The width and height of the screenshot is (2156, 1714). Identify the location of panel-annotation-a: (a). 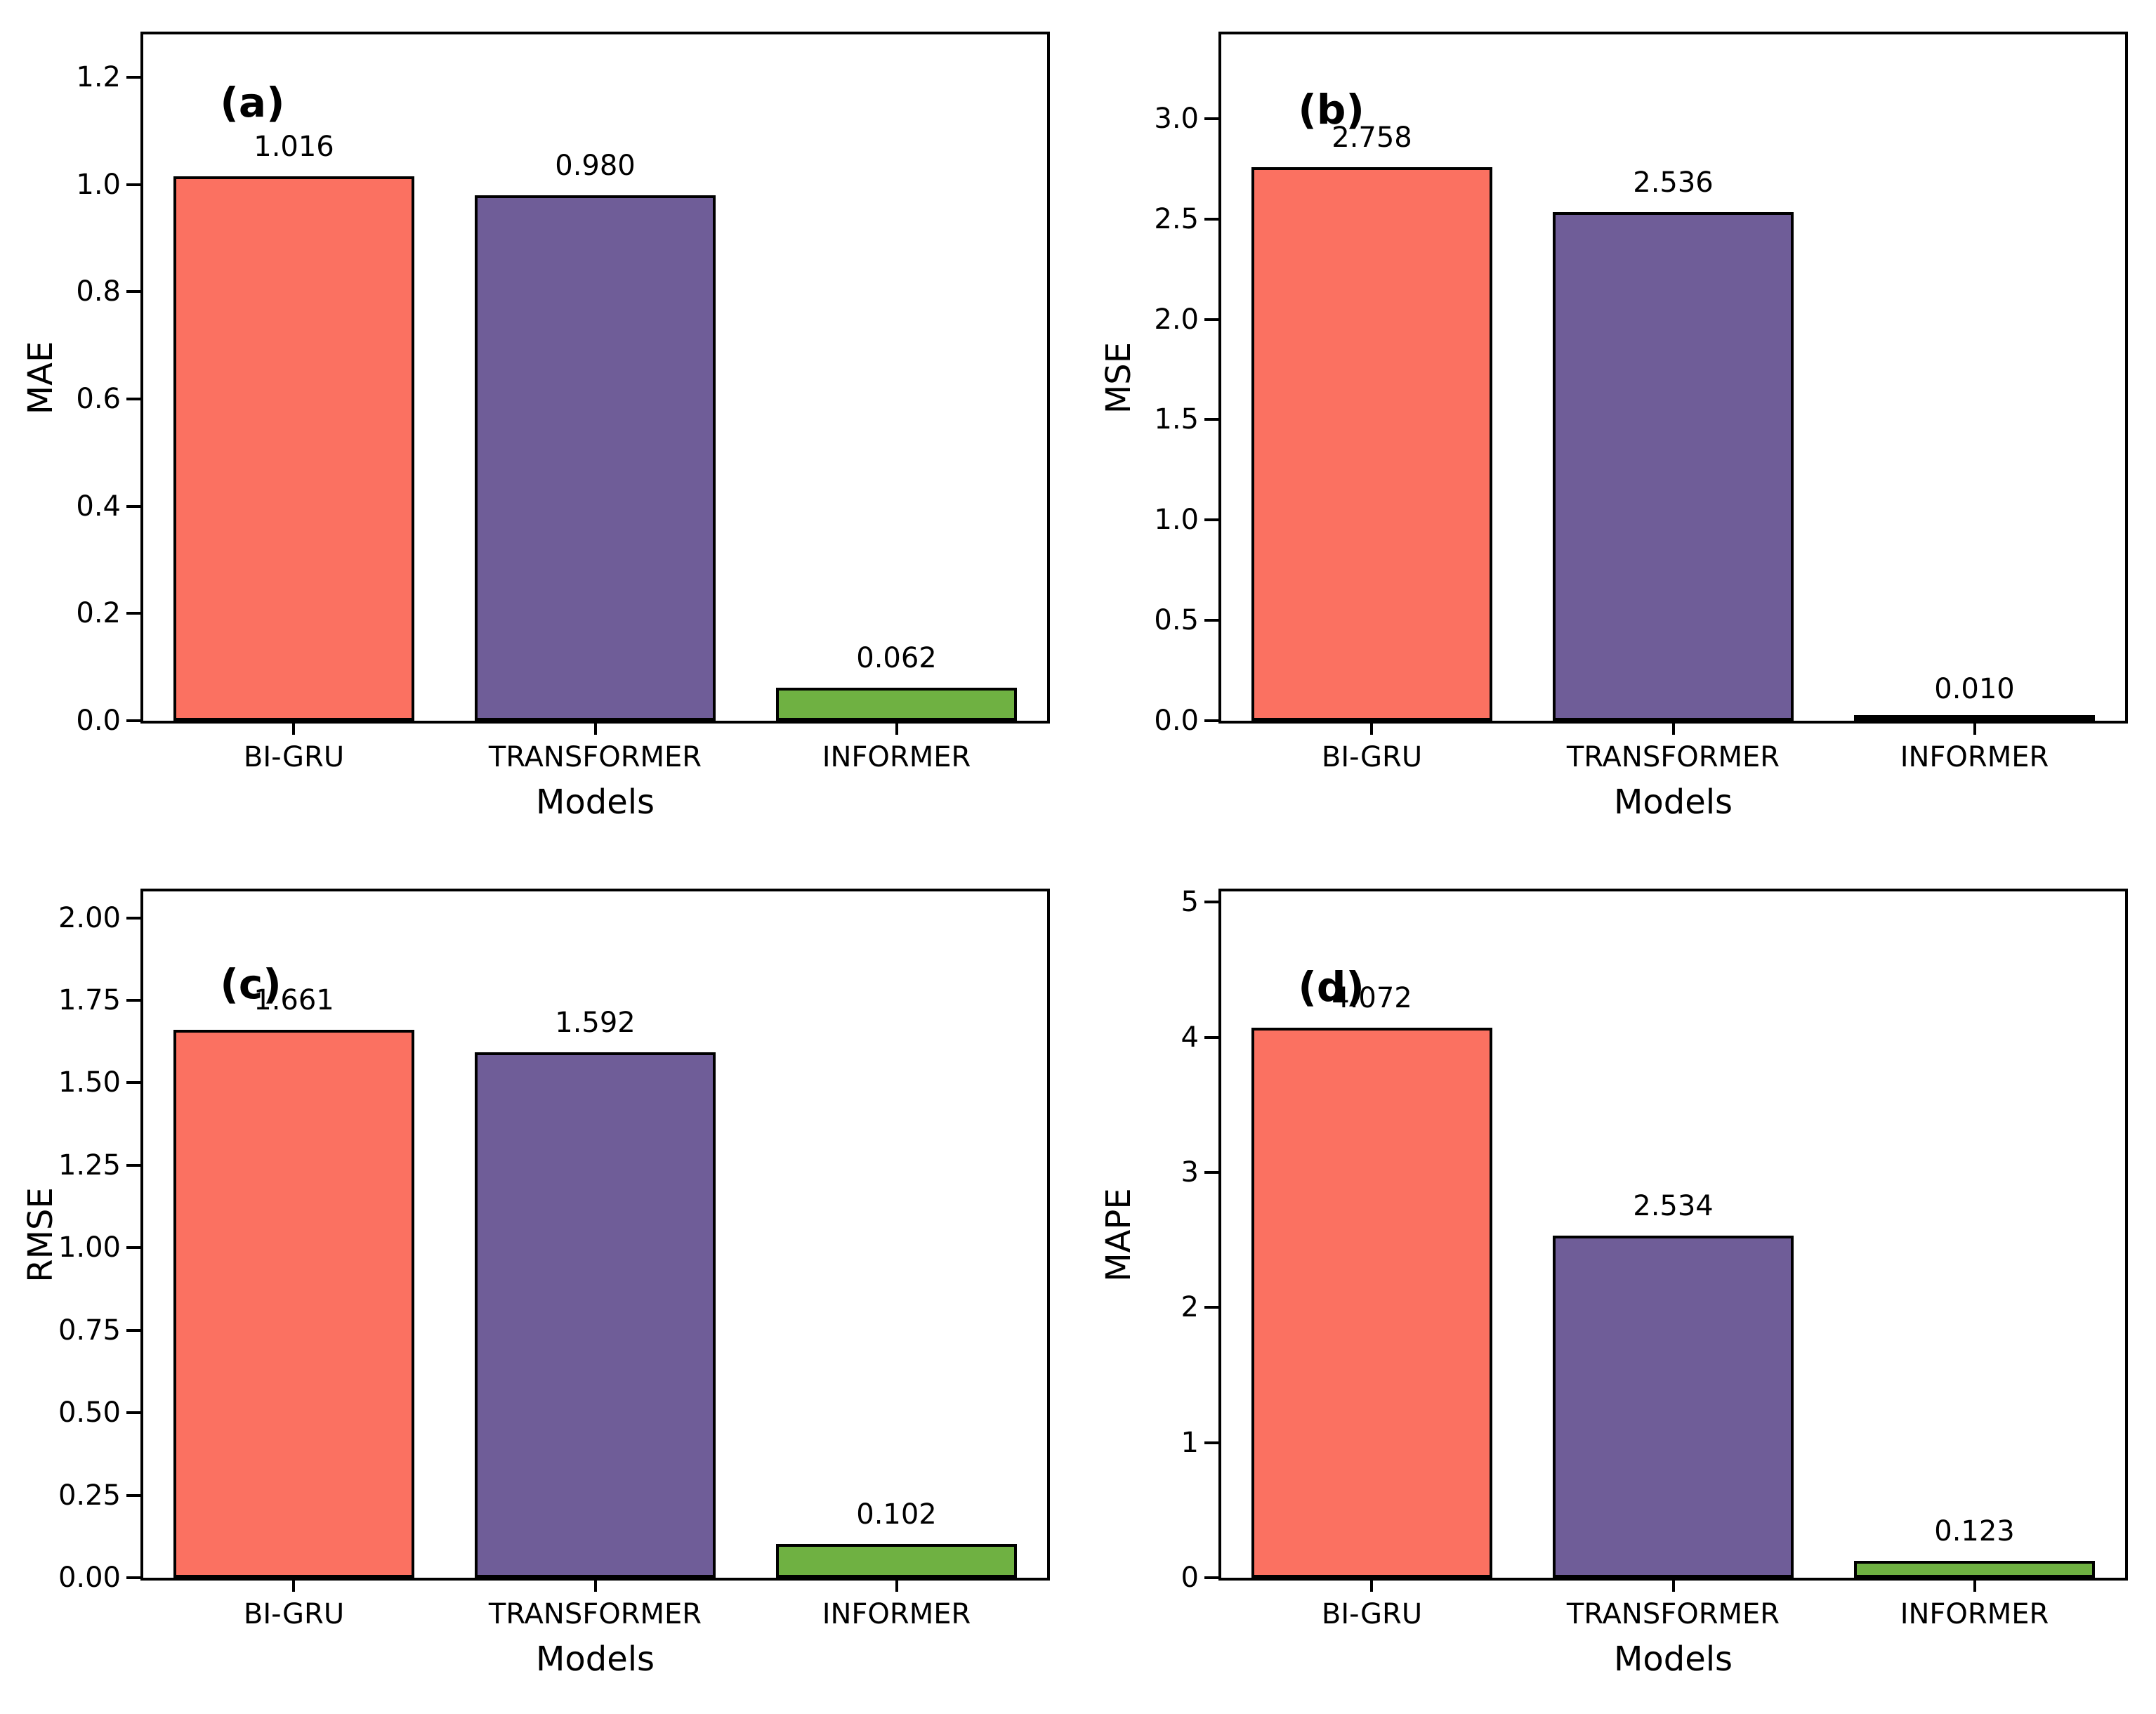
(252, 103).